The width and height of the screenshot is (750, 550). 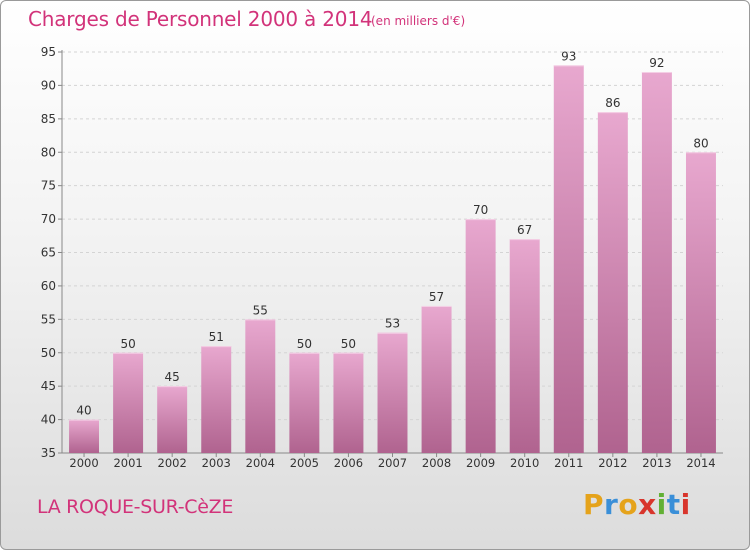 I want to click on x-tick-label: 2008, so click(x=436, y=463).